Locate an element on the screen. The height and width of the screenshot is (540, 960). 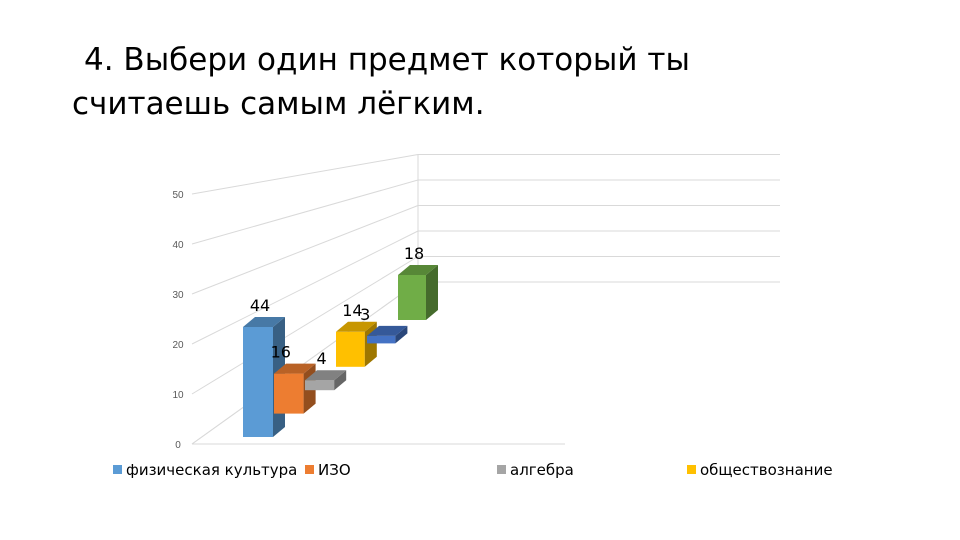
chart-bars is located at coordinates (340, 351).